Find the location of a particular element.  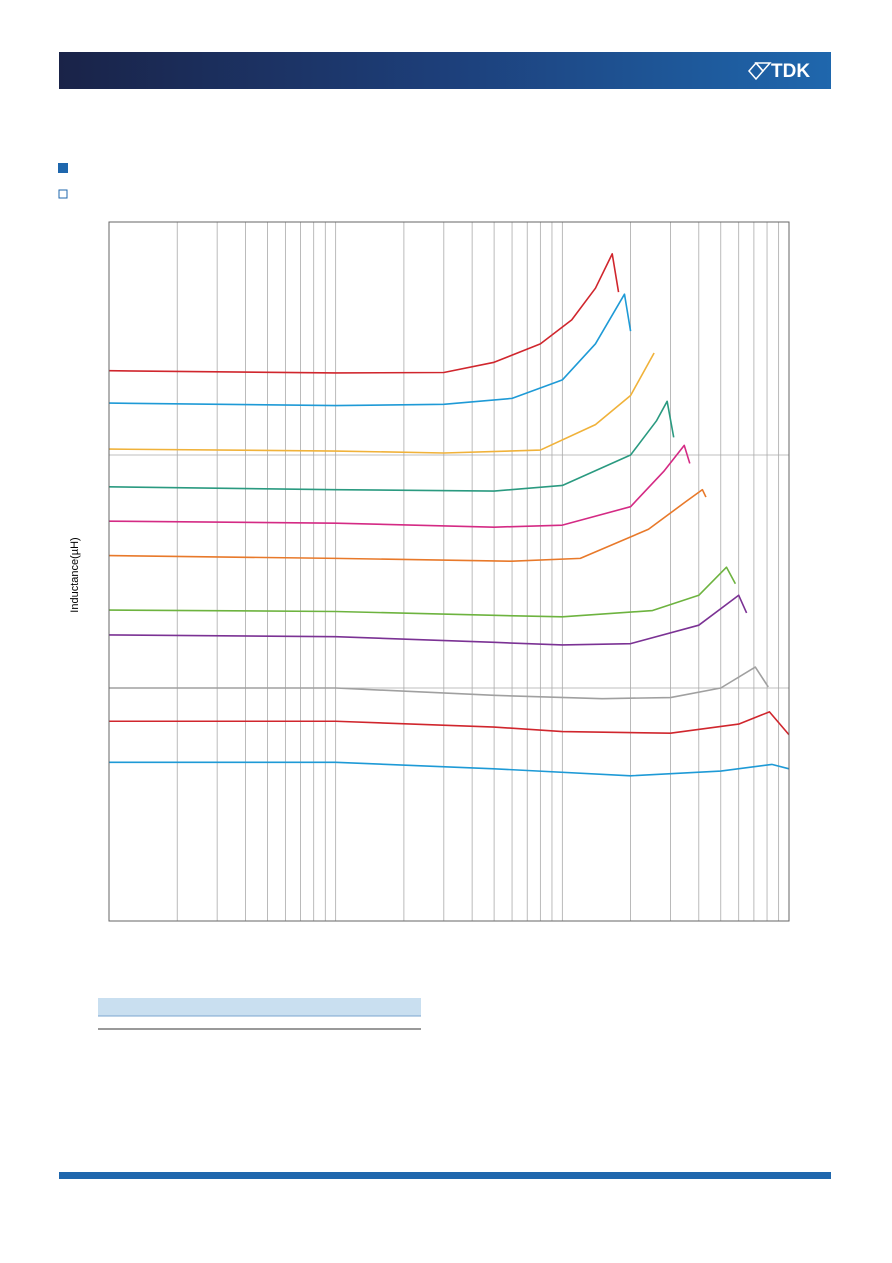

table-header is located at coordinates (259, 1007).